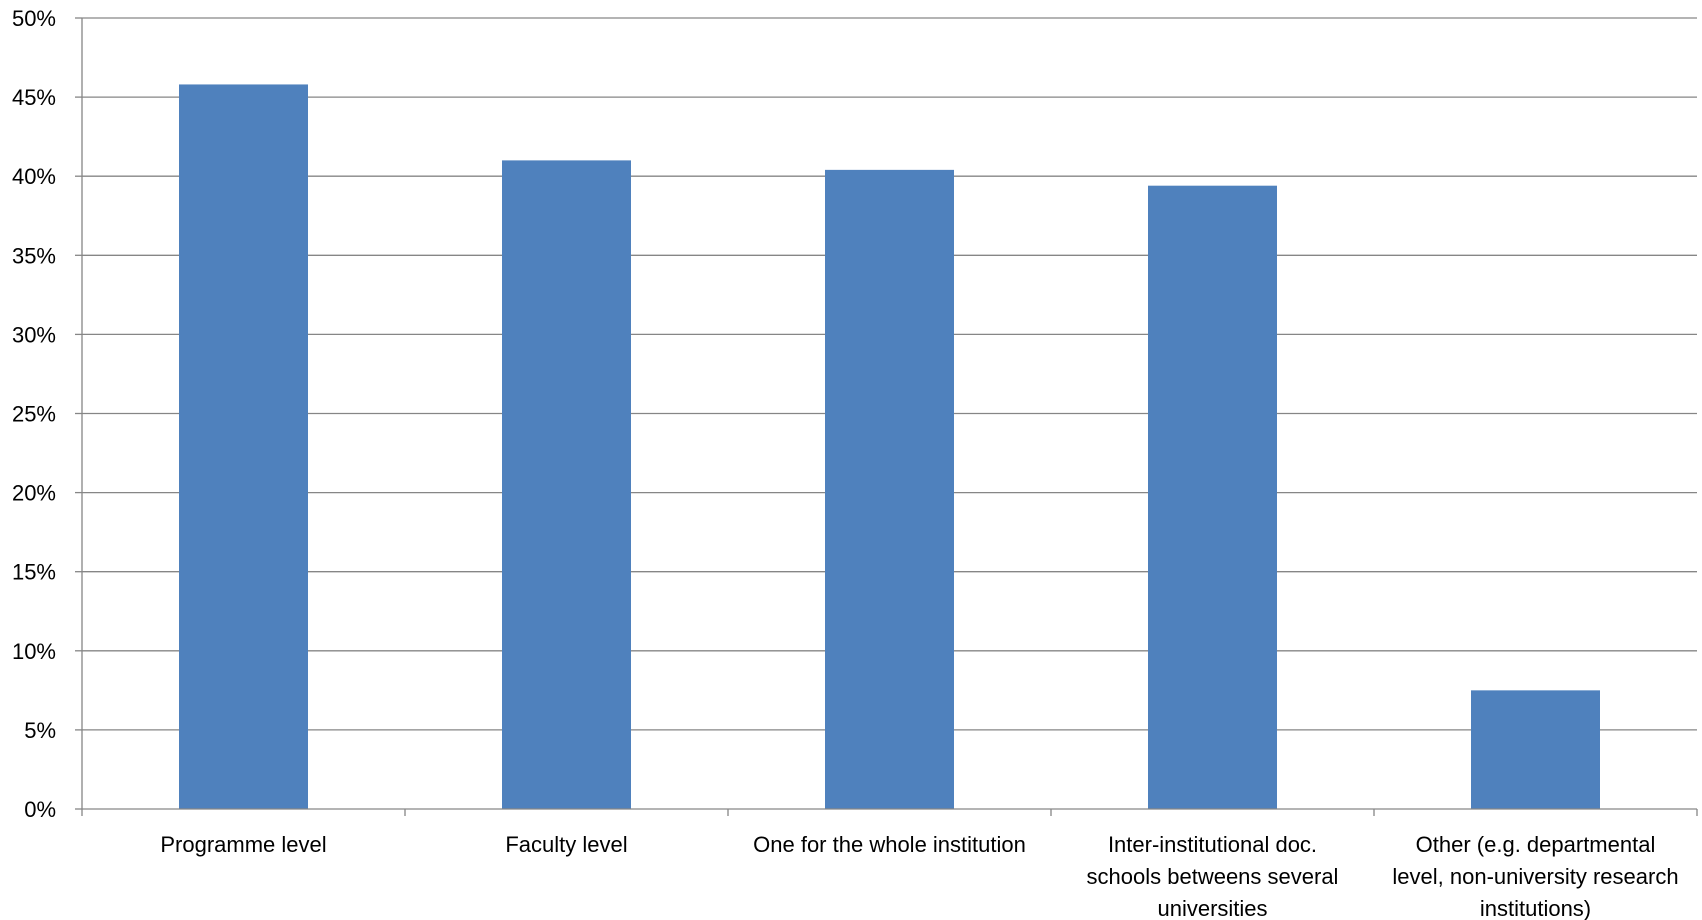 Image resolution: width=1702 pixels, height=920 pixels. Describe the element at coordinates (40, 809) in the screenshot. I see `y-tick-label: 0%` at that location.